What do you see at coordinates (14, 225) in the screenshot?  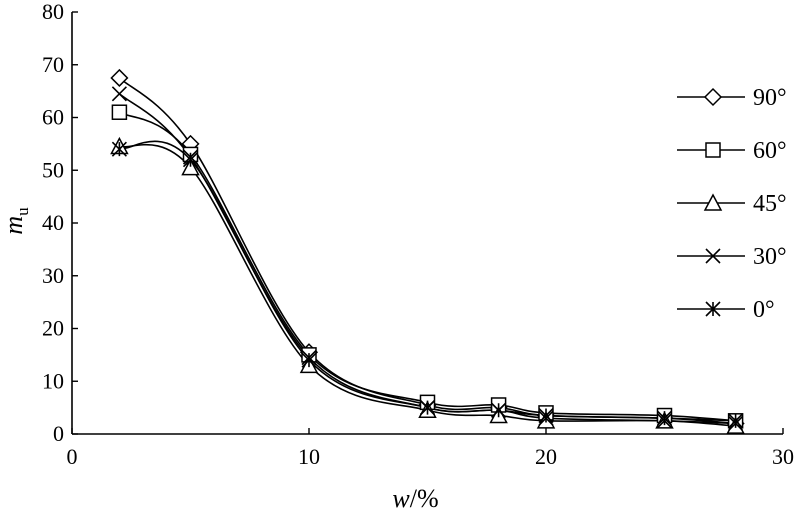 I see `y-axis-title-var: m` at bounding box center [14, 225].